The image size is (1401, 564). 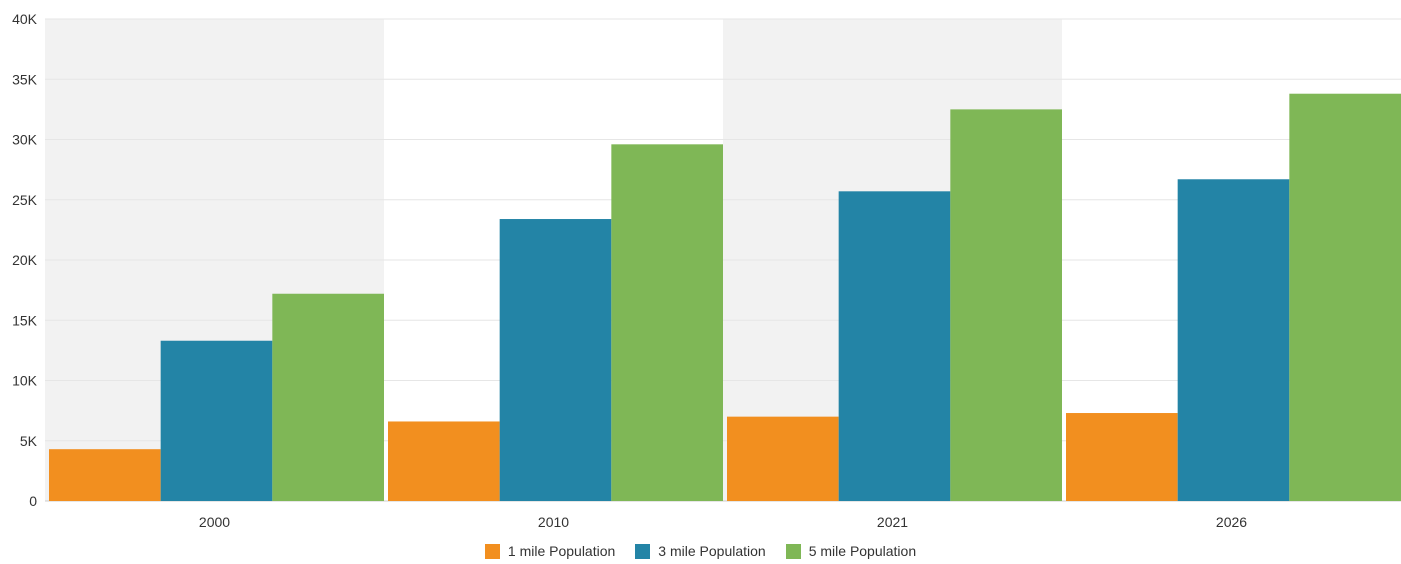 What do you see at coordinates (862, 551) in the screenshot?
I see `legend-label: 5 mile Population` at bounding box center [862, 551].